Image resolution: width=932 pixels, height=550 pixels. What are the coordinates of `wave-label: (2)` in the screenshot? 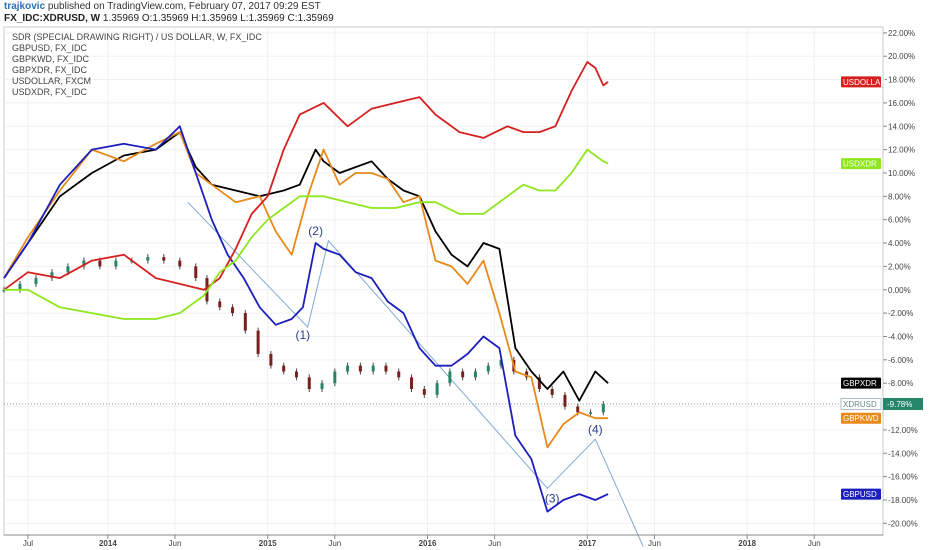 It's located at (315, 231).